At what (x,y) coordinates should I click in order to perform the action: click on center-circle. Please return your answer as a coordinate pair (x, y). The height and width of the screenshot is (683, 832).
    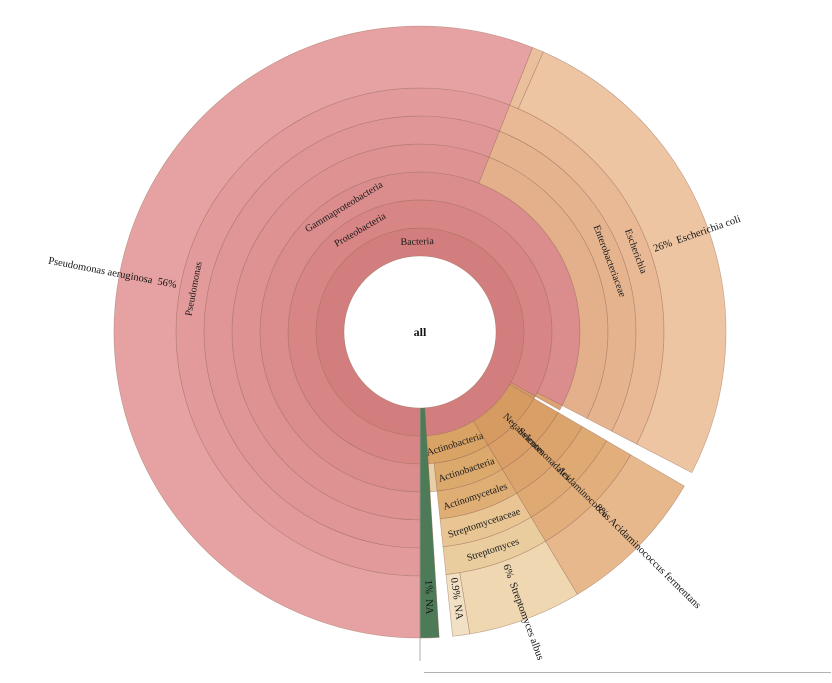
    Looking at the image, I should click on (420, 332).